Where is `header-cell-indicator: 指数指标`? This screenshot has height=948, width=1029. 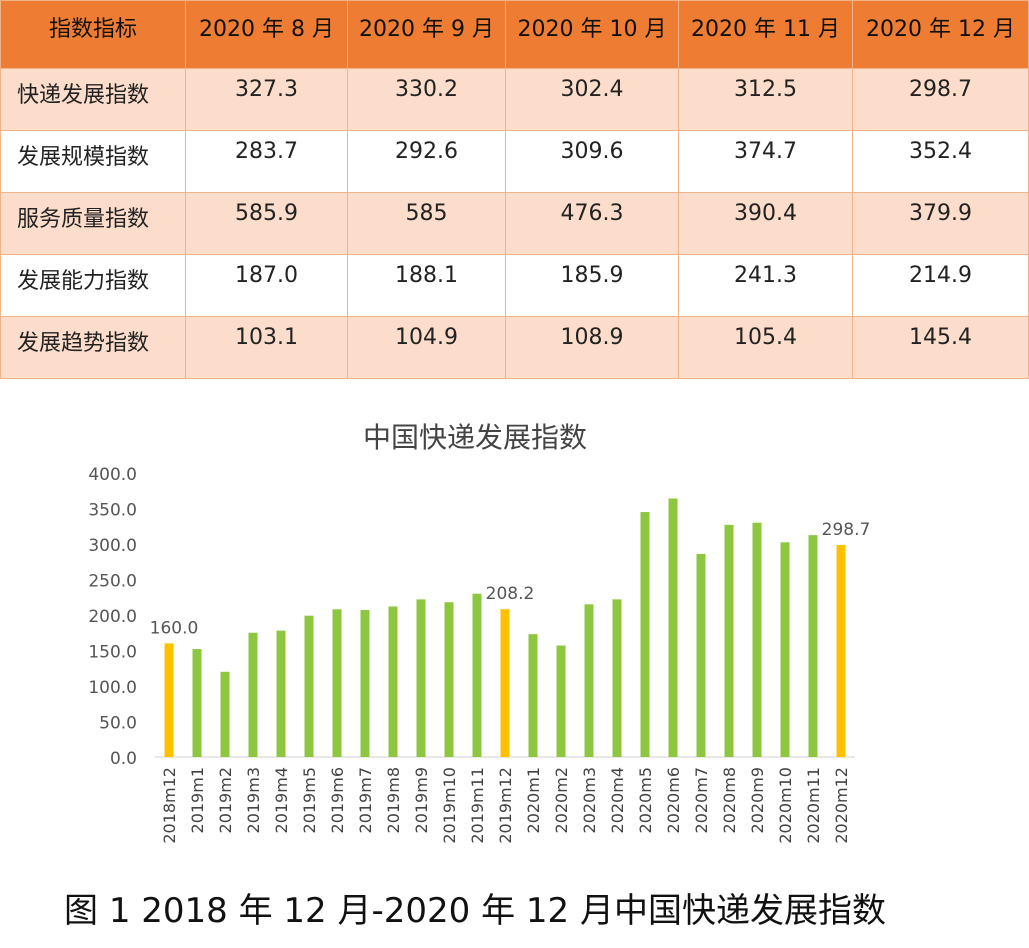 header-cell-indicator: 指数指标 is located at coordinates (93, 34).